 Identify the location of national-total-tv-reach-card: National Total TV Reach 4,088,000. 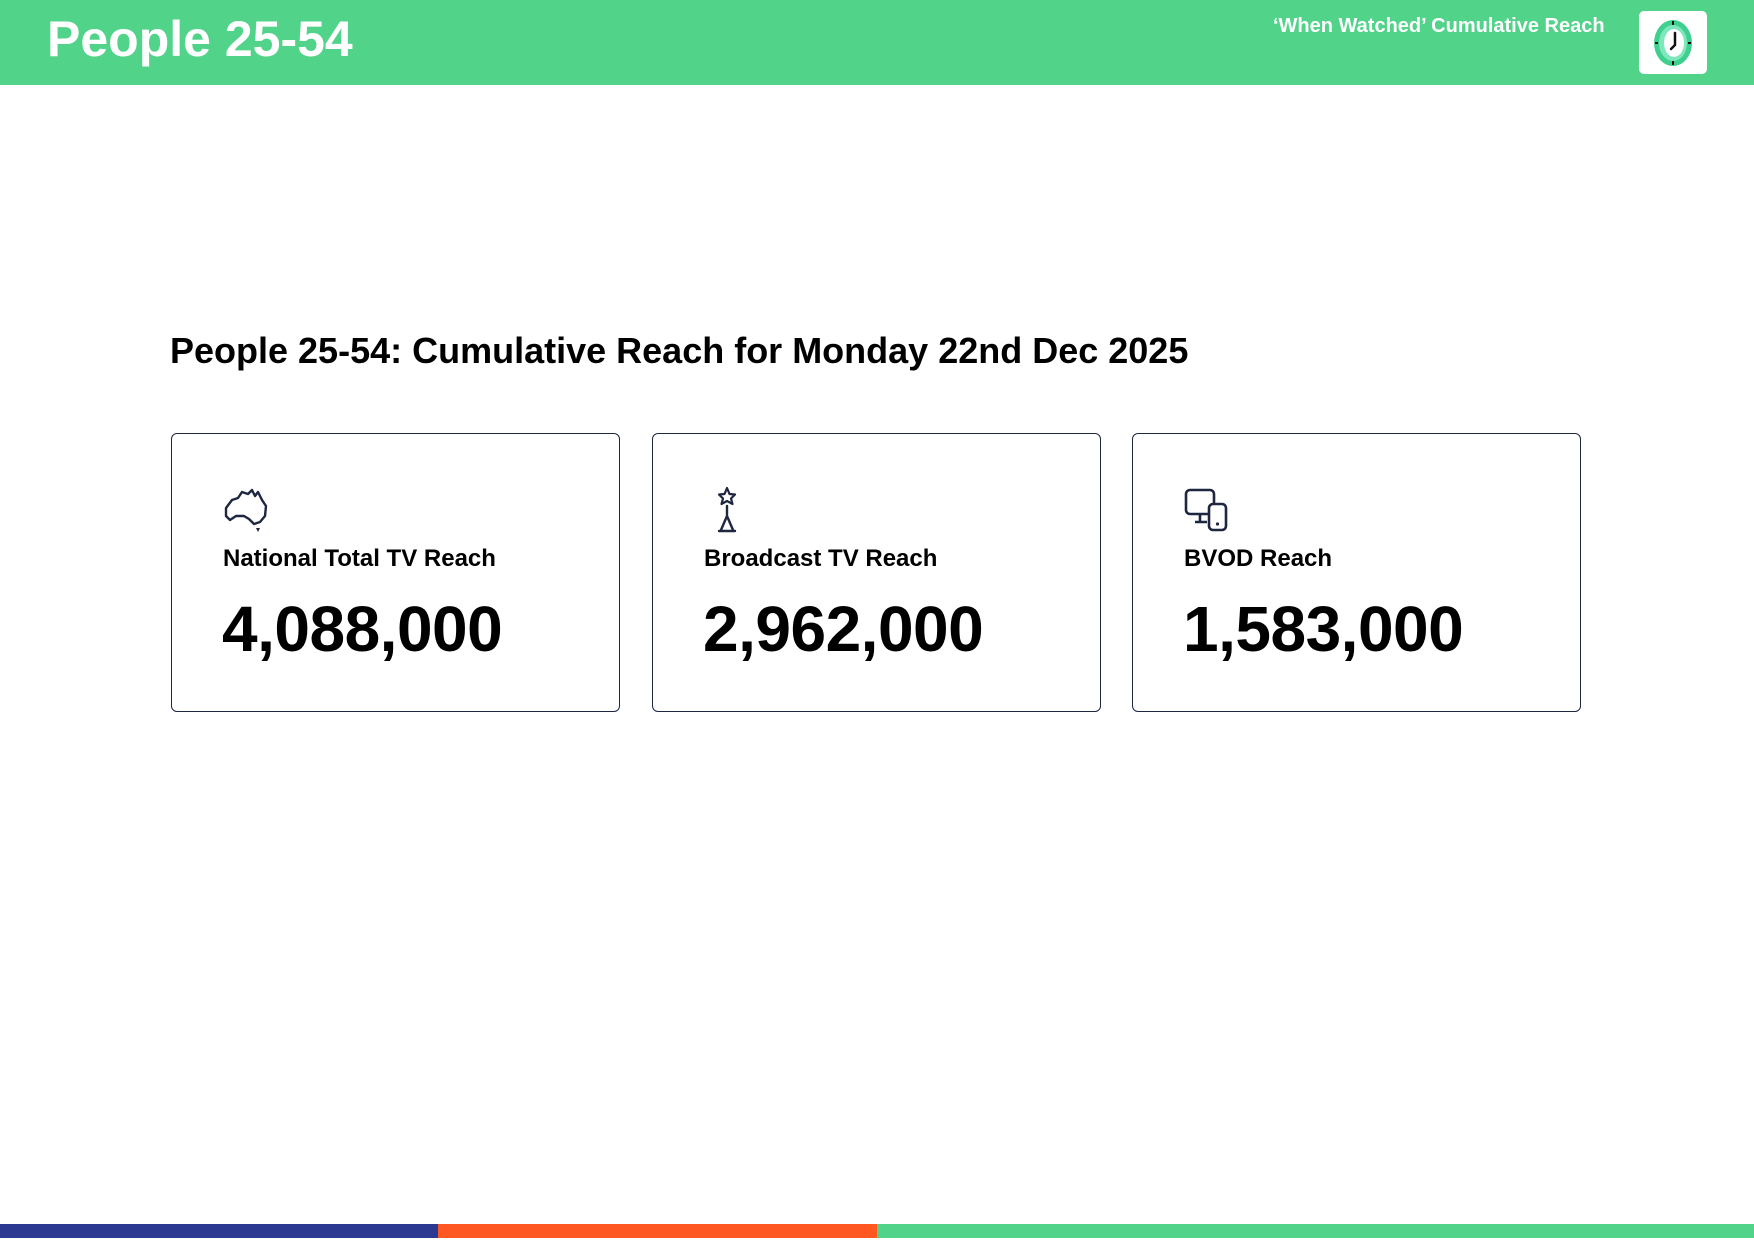
(395, 572).